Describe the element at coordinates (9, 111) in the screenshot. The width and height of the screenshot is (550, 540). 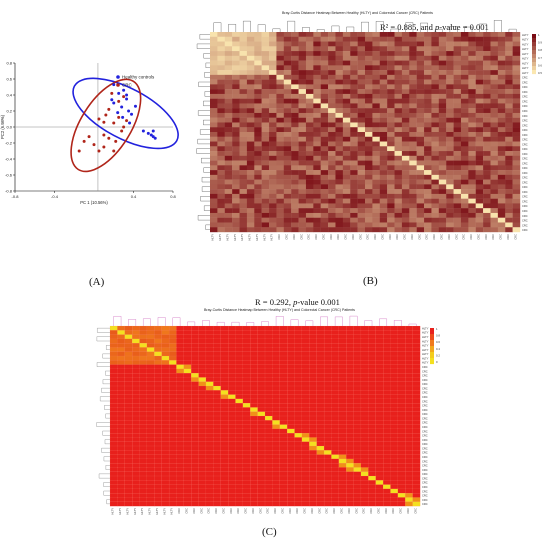
I see `y-tick-label: 0.2` at that location.